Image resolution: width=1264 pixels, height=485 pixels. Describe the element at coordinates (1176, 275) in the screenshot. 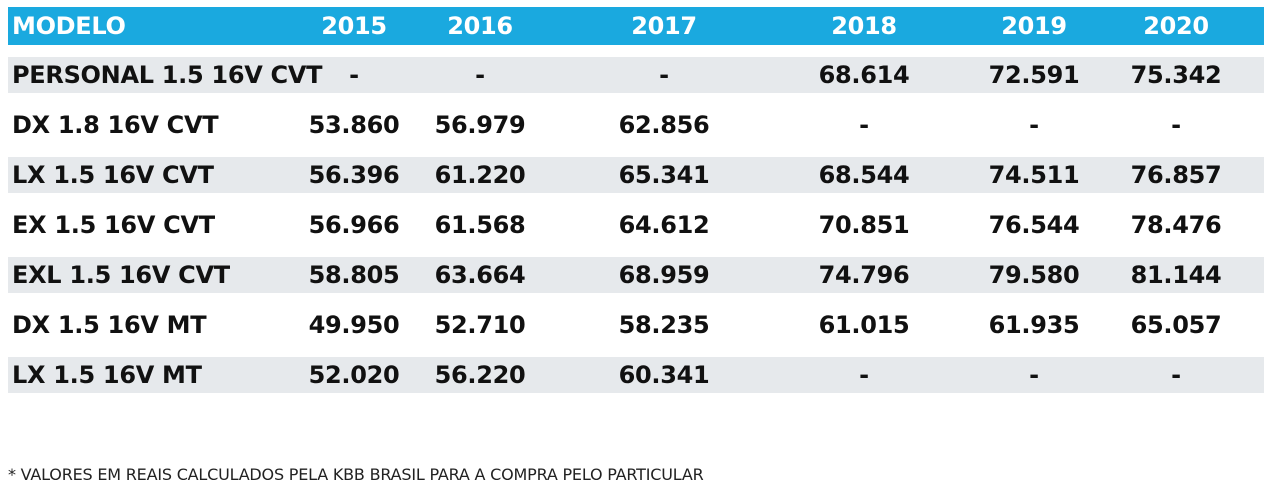

I see `price-cell: 81.144` at that location.